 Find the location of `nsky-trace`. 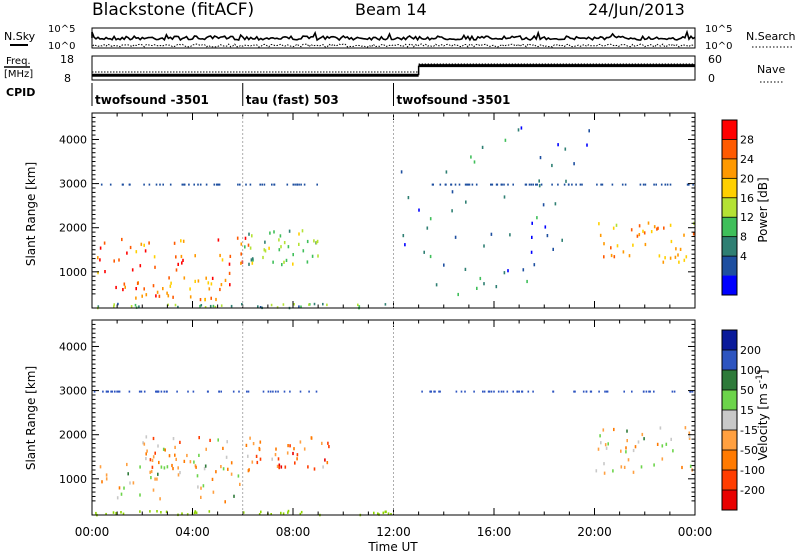

nsky-trace is located at coordinates (393, 39).